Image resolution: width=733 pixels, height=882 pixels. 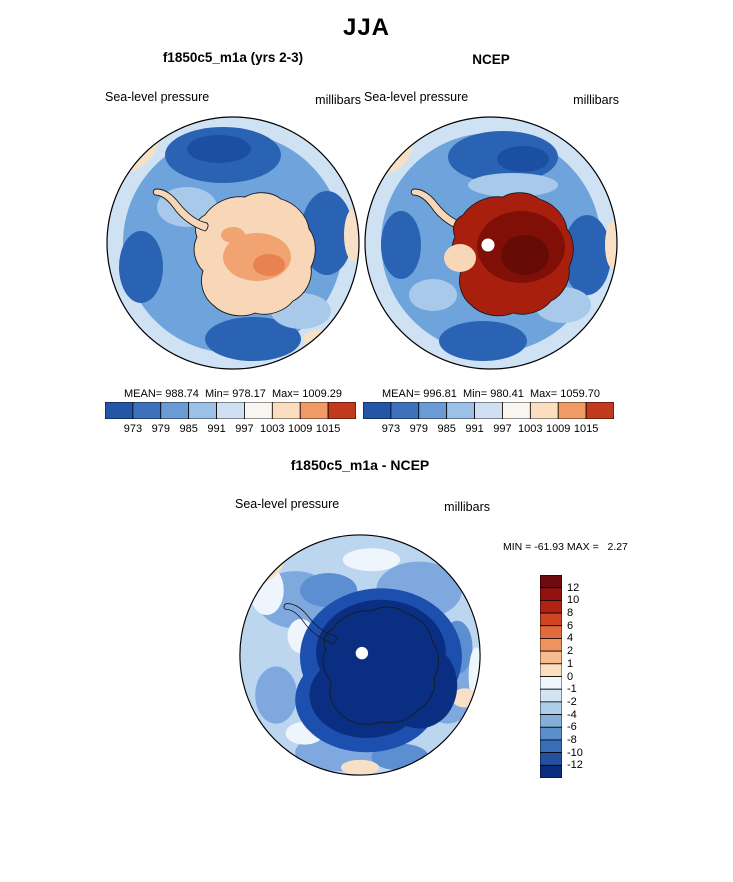 What do you see at coordinates (232, 394) in the screenshot?
I see `model-stats: MEAN= 988.74 Min= 978.17 Max= 1009.29` at bounding box center [232, 394].